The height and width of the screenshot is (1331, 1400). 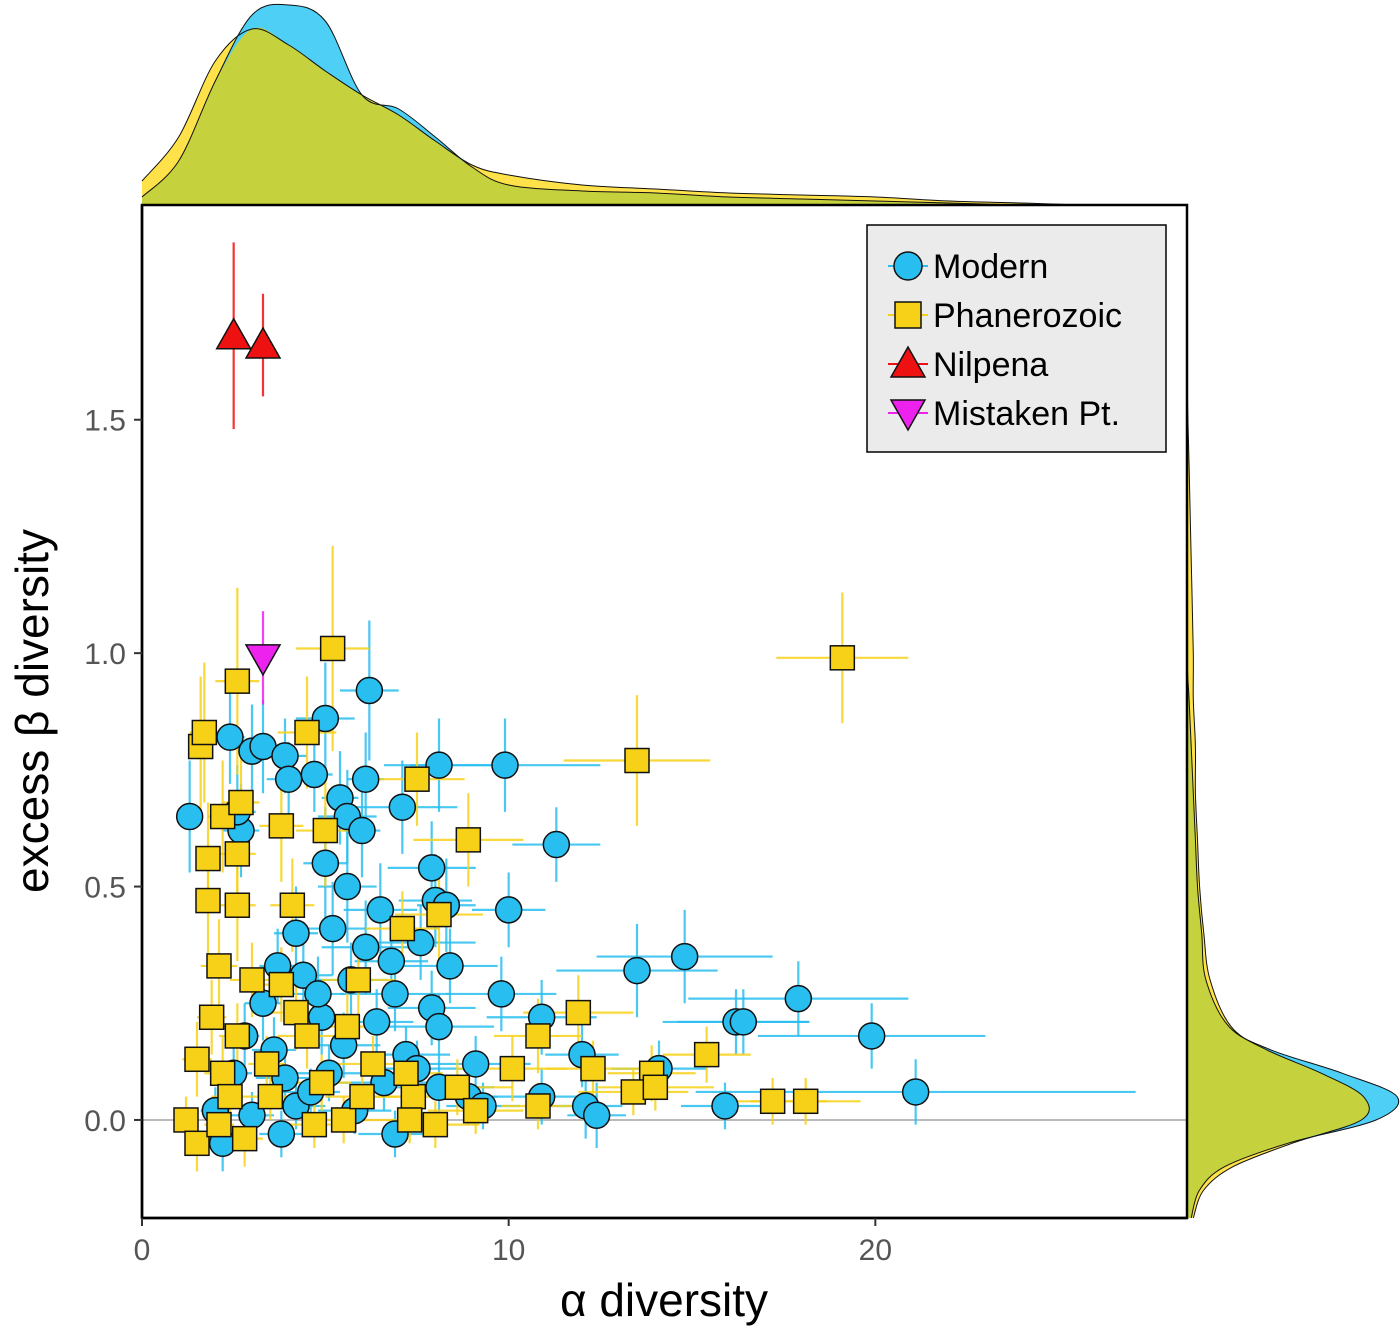 What do you see at coordinates (990, 267) in the screenshot?
I see `legend-label-modern: Modern` at bounding box center [990, 267].